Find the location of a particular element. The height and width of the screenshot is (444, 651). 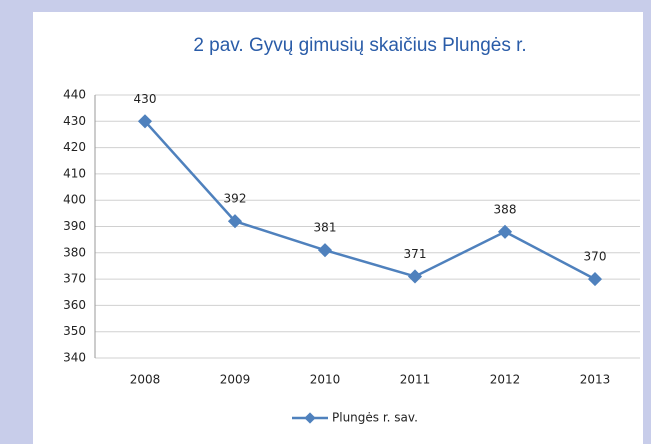

y-tick-label: 390 is located at coordinates (74, 226).